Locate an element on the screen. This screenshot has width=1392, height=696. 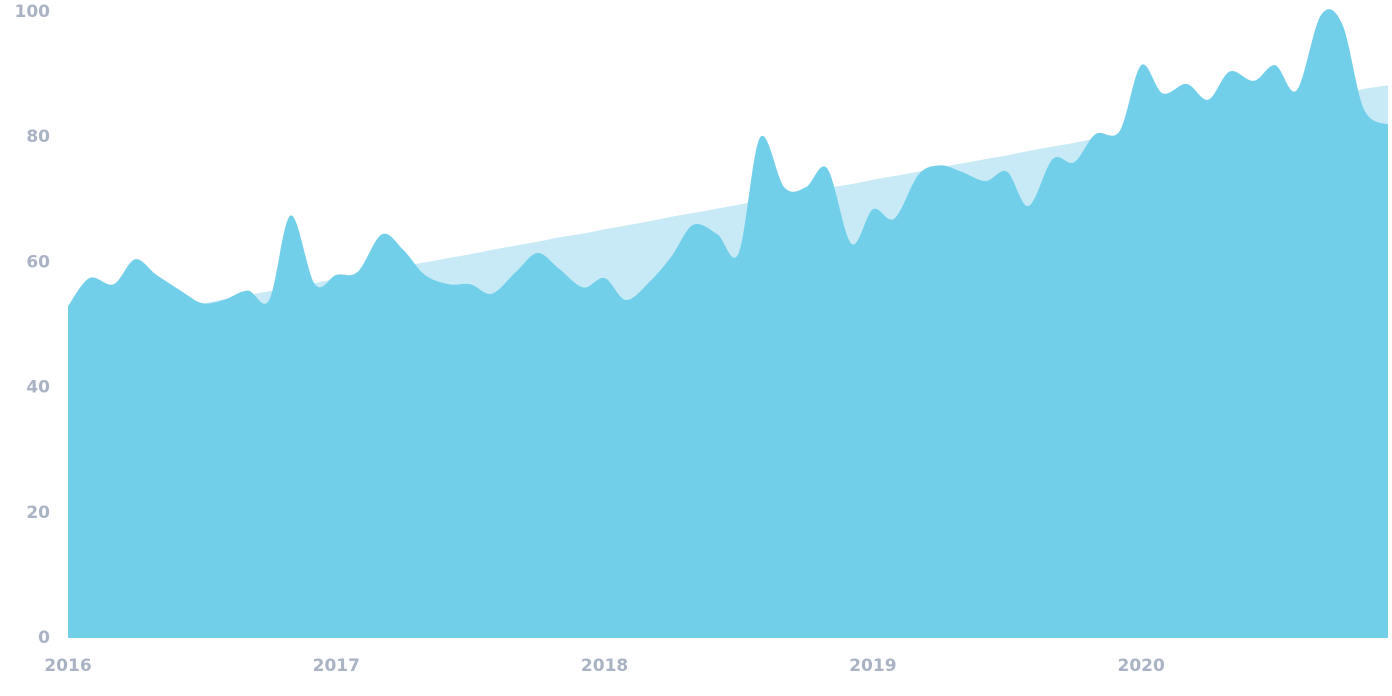
x-tick-label: 2019 is located at coordinates (872, 666).